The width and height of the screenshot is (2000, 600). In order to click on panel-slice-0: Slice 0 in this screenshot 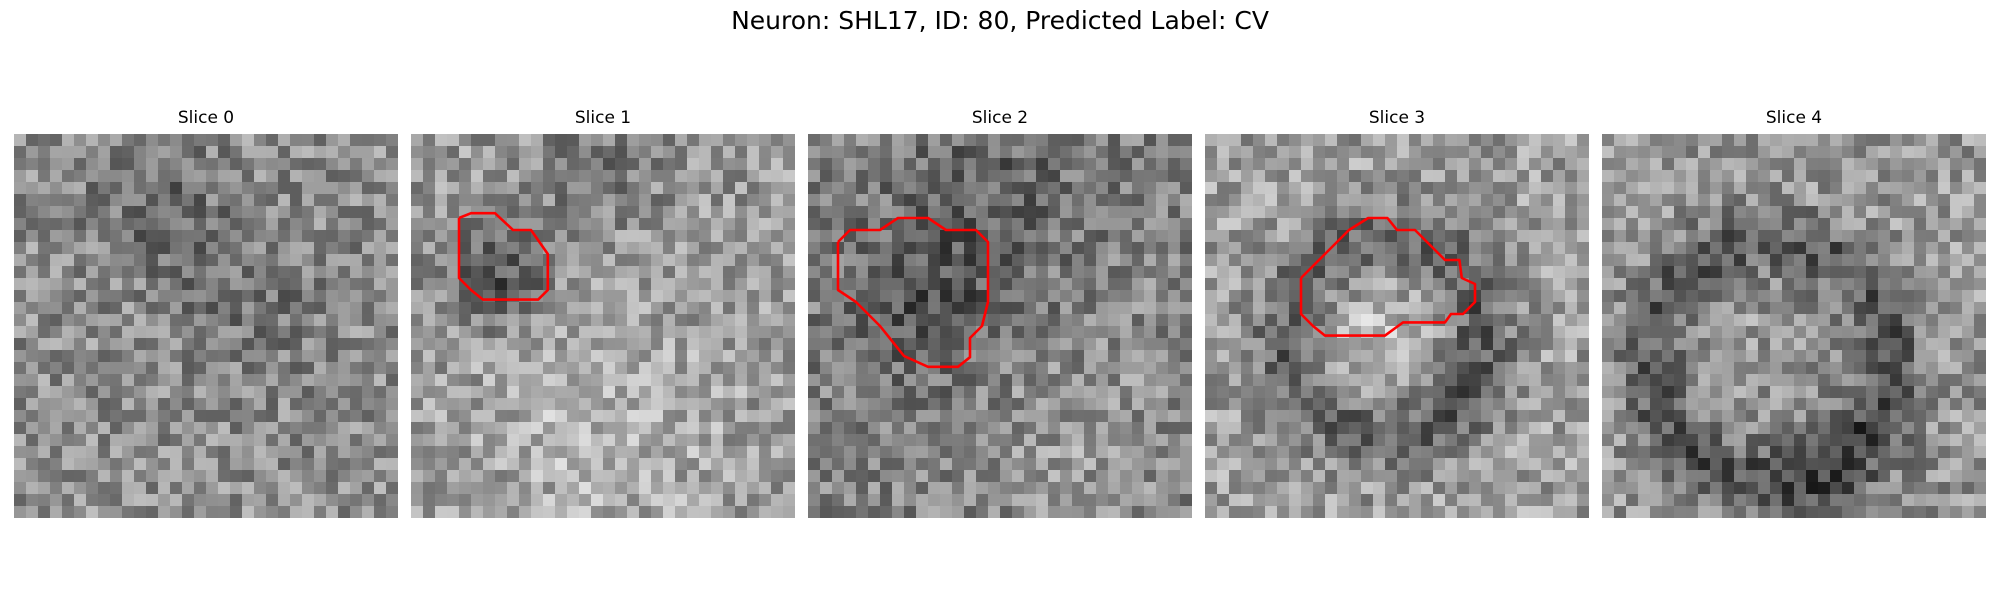, I will do `click(206, 313)`.